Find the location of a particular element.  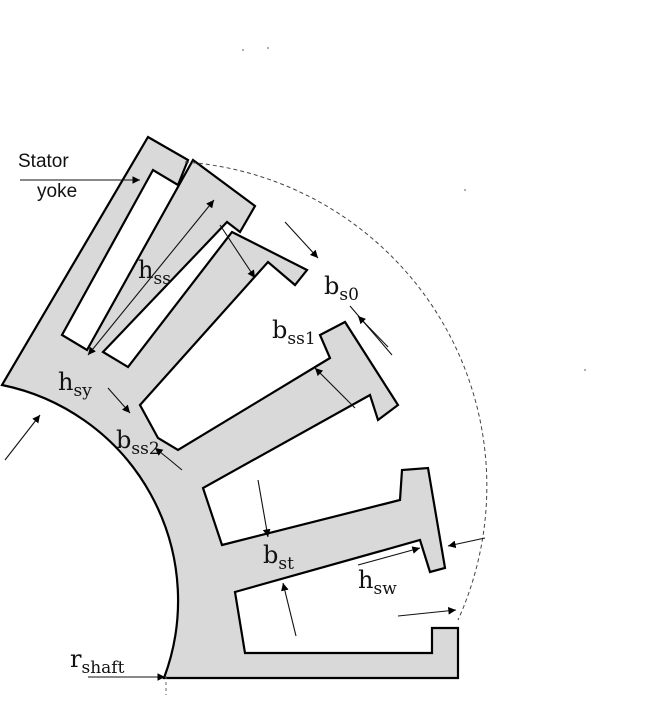

hsy-label: hsy is located at coordinates (75, 384).